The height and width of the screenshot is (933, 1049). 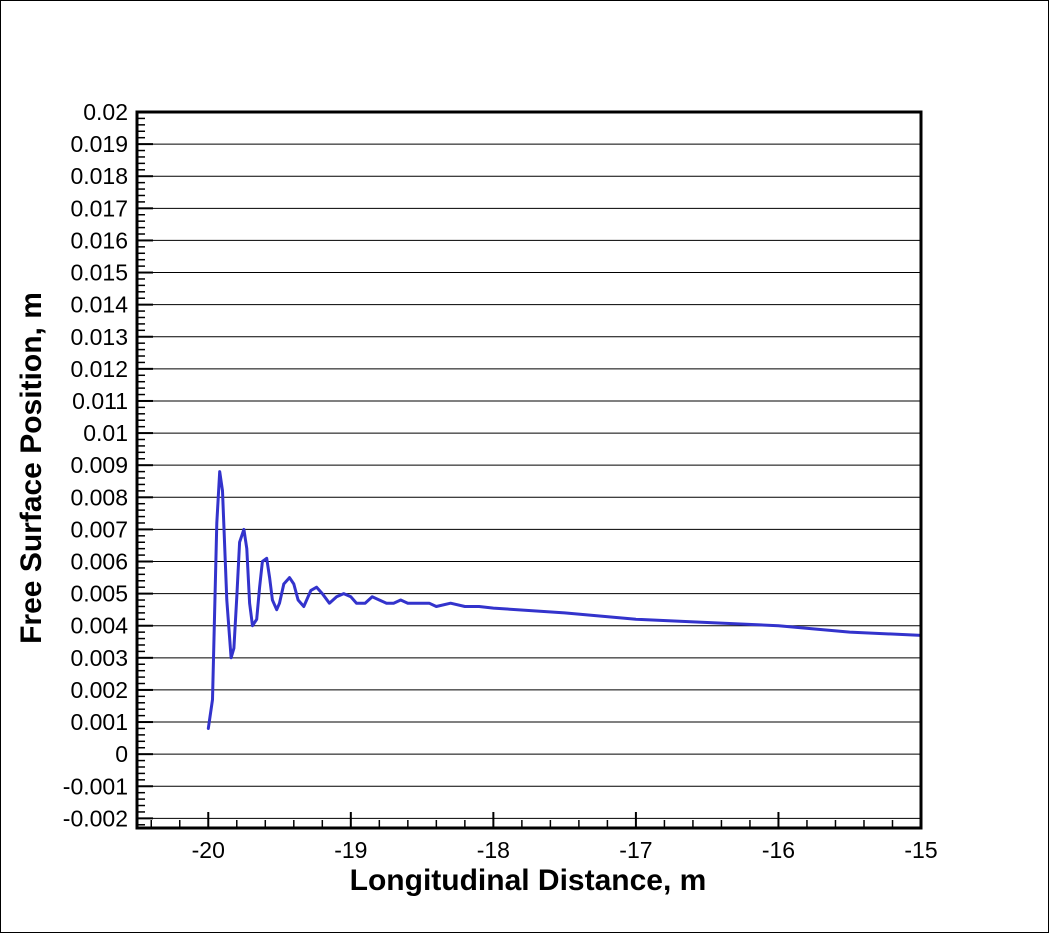 What do you see at coordinates (99, 465) in the screenshot?
I see `y-tick-label: 0.009` at bounding box center [99, 465].